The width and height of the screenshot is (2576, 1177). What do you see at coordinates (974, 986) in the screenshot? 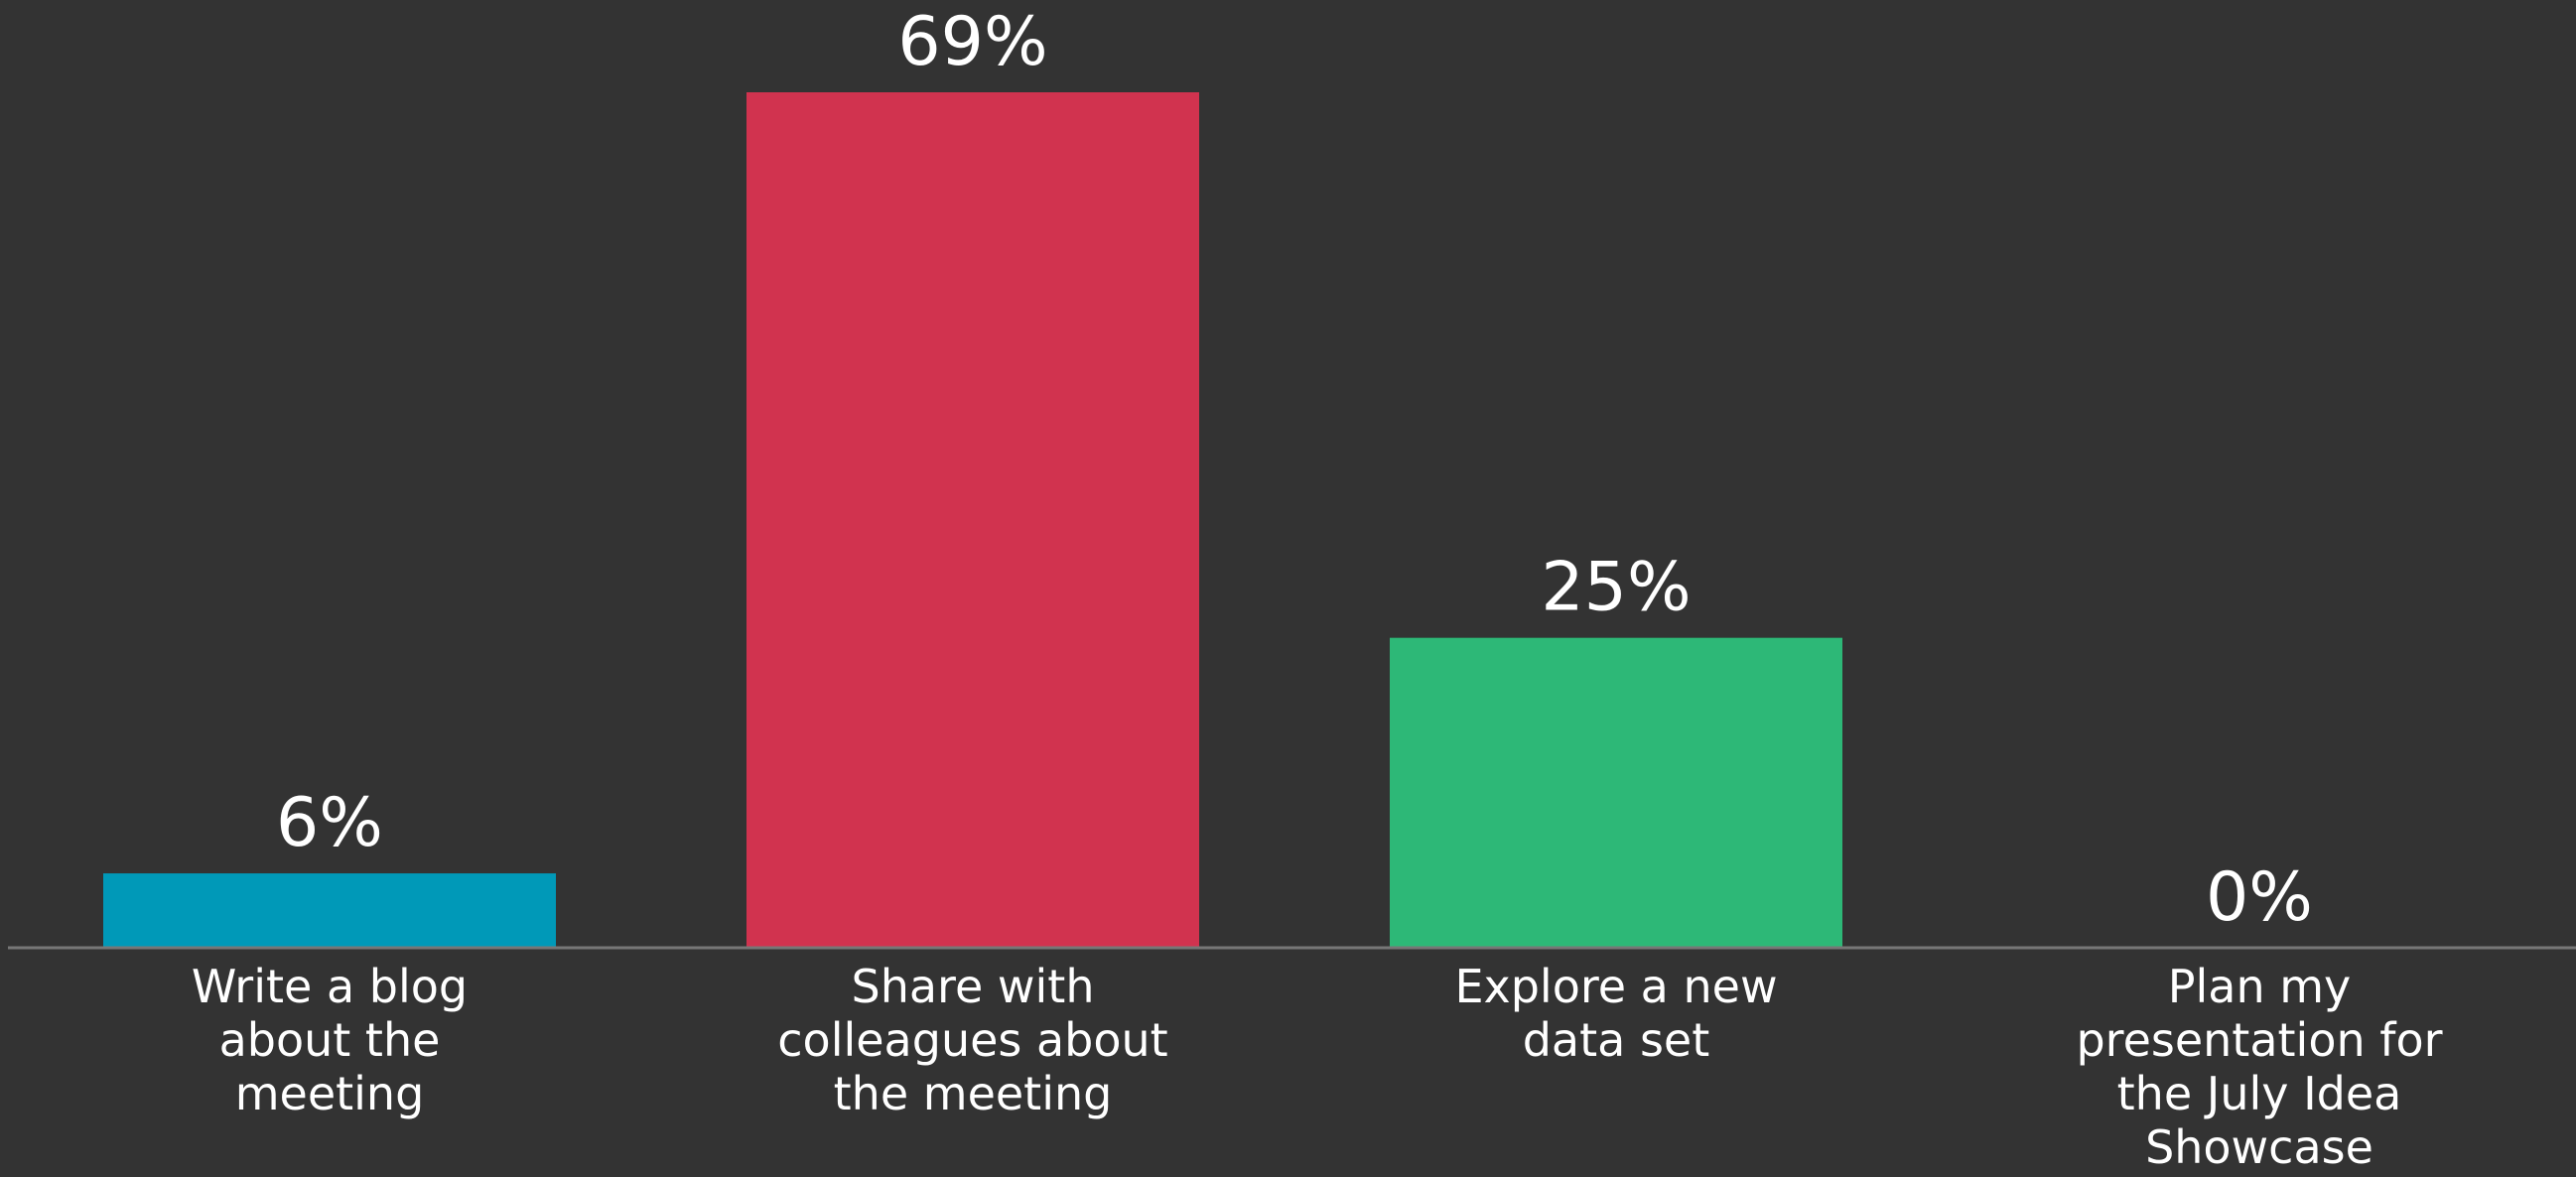
I see `category-label-line: Share with` at bounding box center [974, 986].